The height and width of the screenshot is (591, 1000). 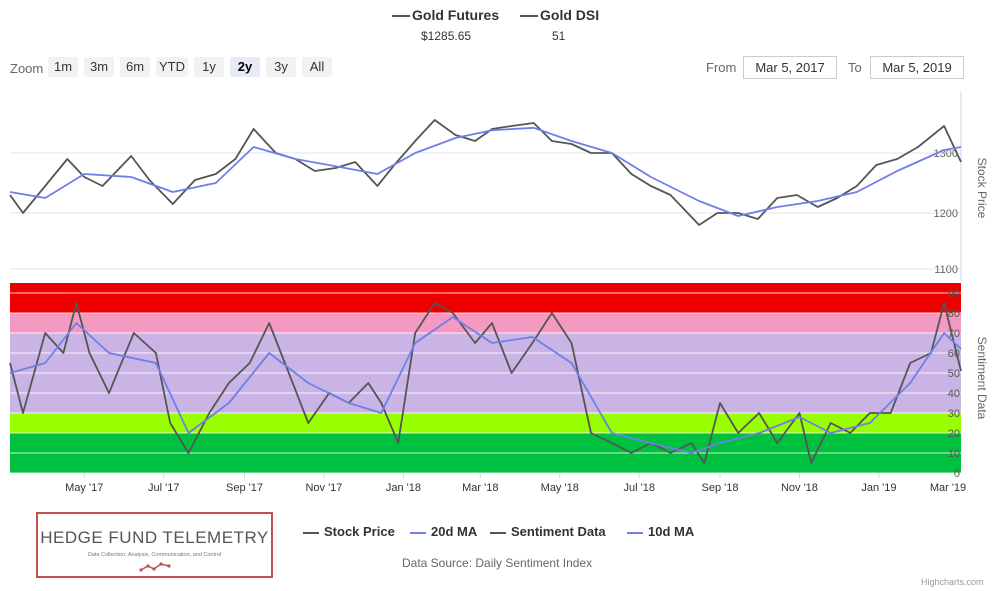 I want to click on x-tick-label: Jan '19, so click(x=878, y=488).